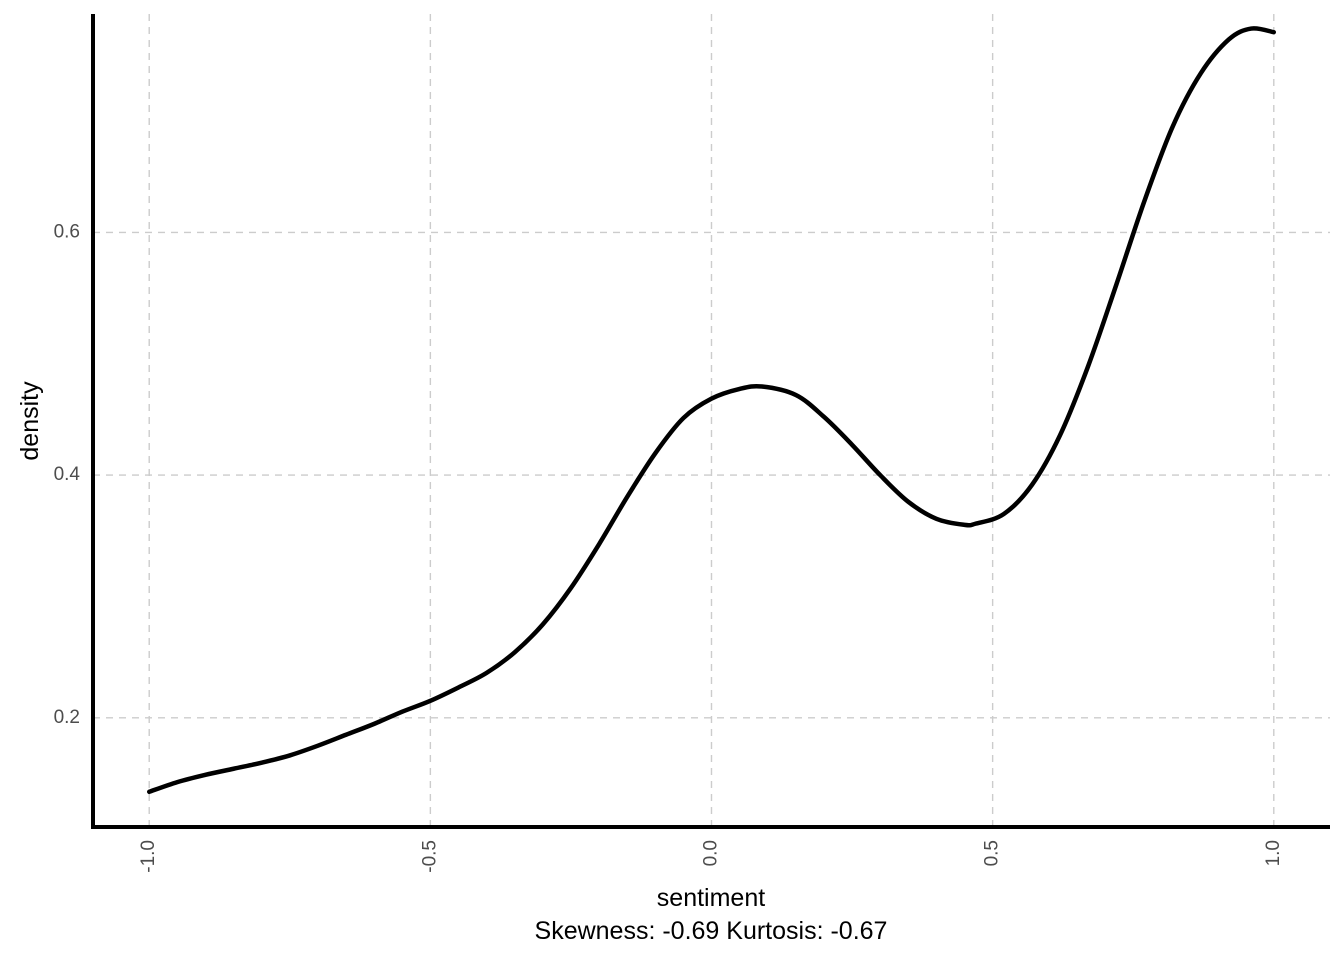 Image resolution: width=1344 pixels, height=960 pixels. I want to click on y-tick-label: 0.6, so click(67, 231).